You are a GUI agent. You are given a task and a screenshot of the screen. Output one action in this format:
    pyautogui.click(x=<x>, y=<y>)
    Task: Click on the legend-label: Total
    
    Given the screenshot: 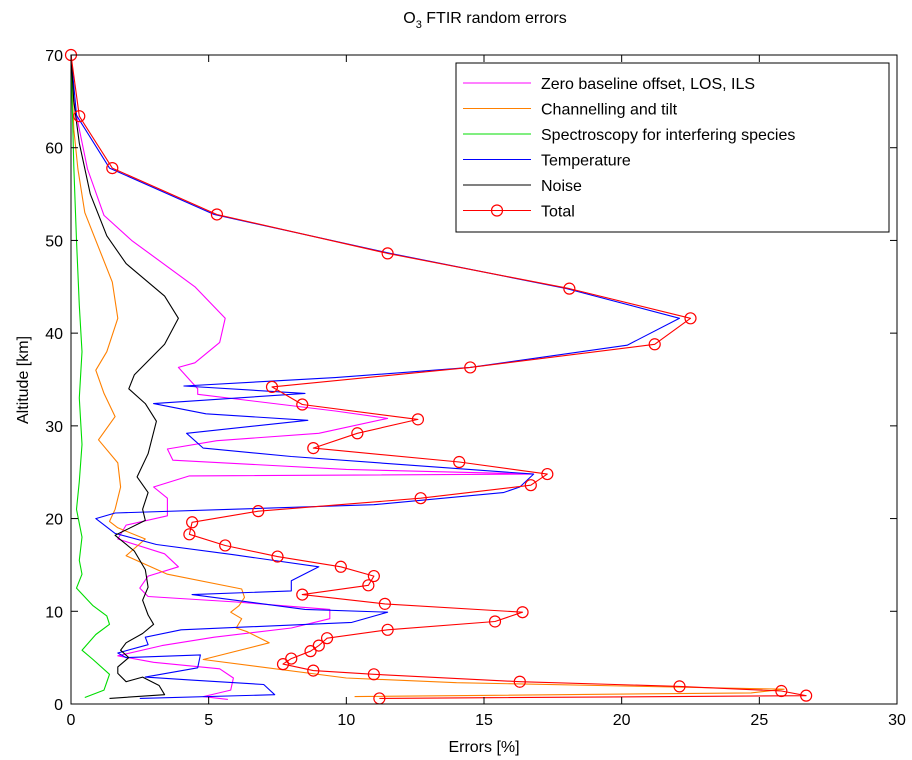 What is the action you would take?
    pyautogui.click(x=558, y=212)
    